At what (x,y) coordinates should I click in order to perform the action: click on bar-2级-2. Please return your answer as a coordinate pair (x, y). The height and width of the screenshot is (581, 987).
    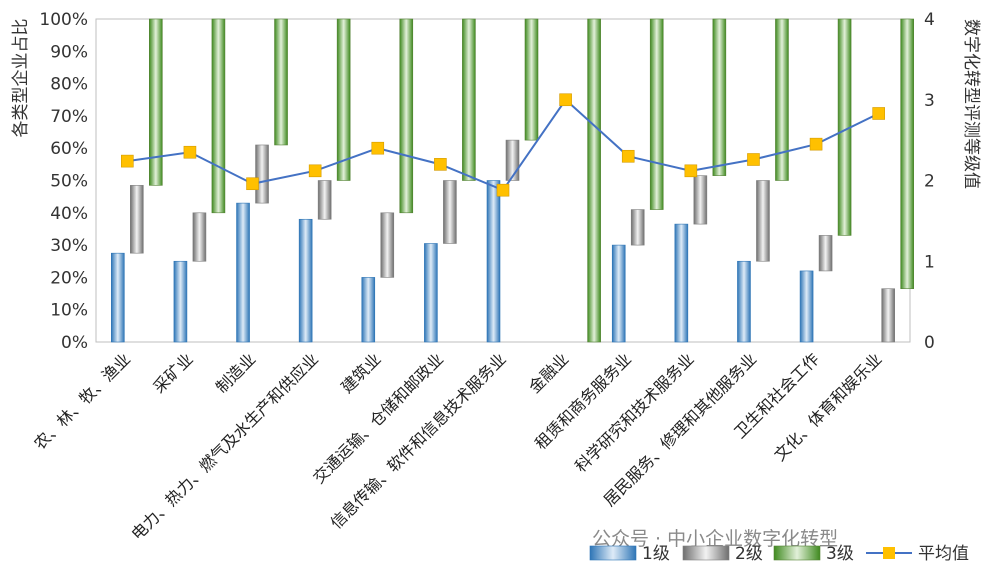
    Looking at the image, I should click on (262, 174).